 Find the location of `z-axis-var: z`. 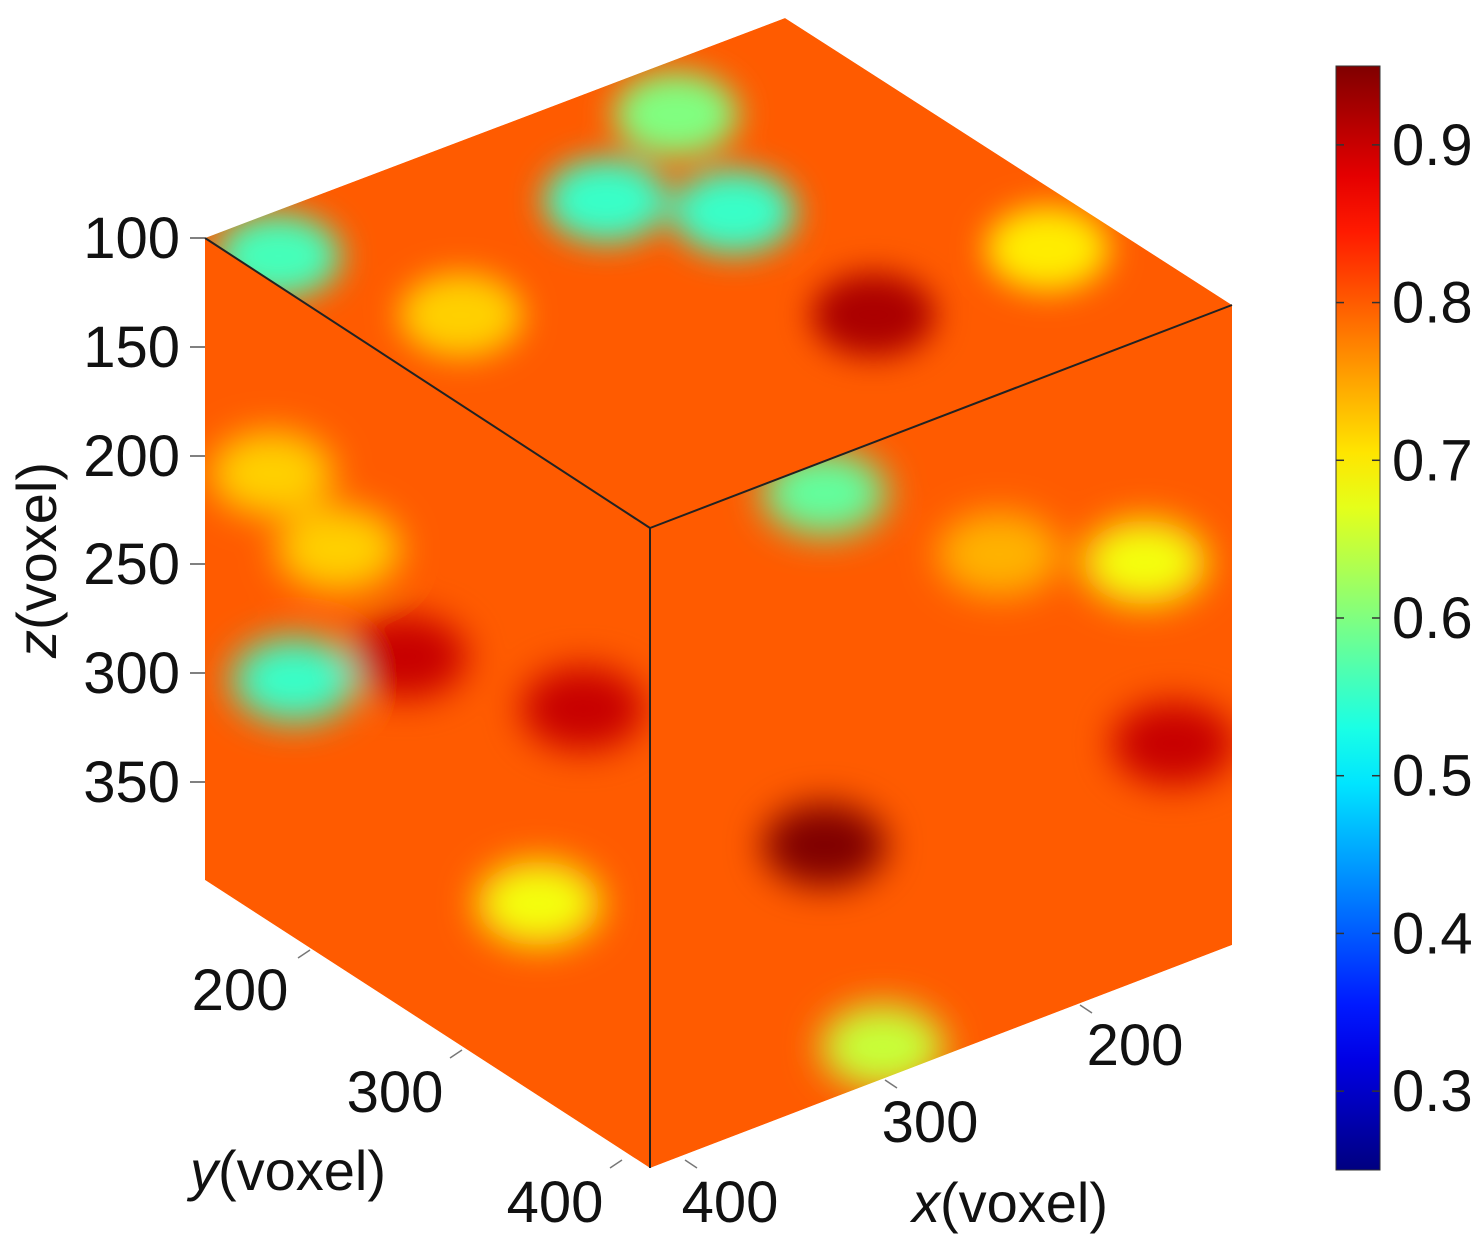

z-axis-var: z is located at coordinates (36, 644).